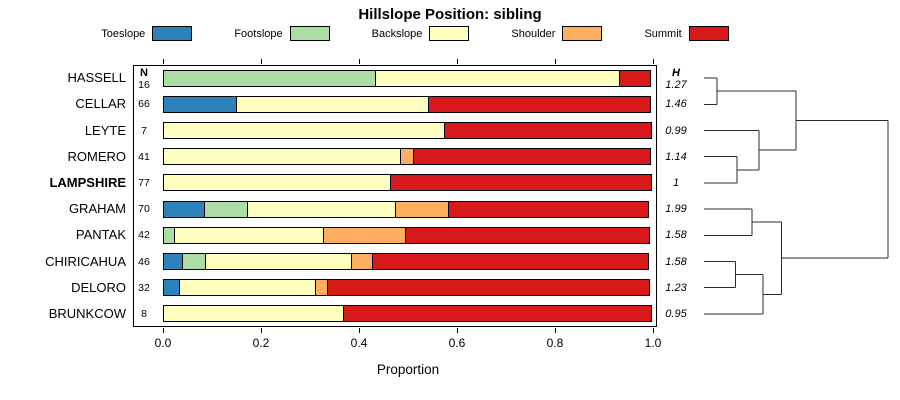  Describe the element at coordinates (408, 369) in the screenshot. I see `x-axis-label: Proportion` at that location.